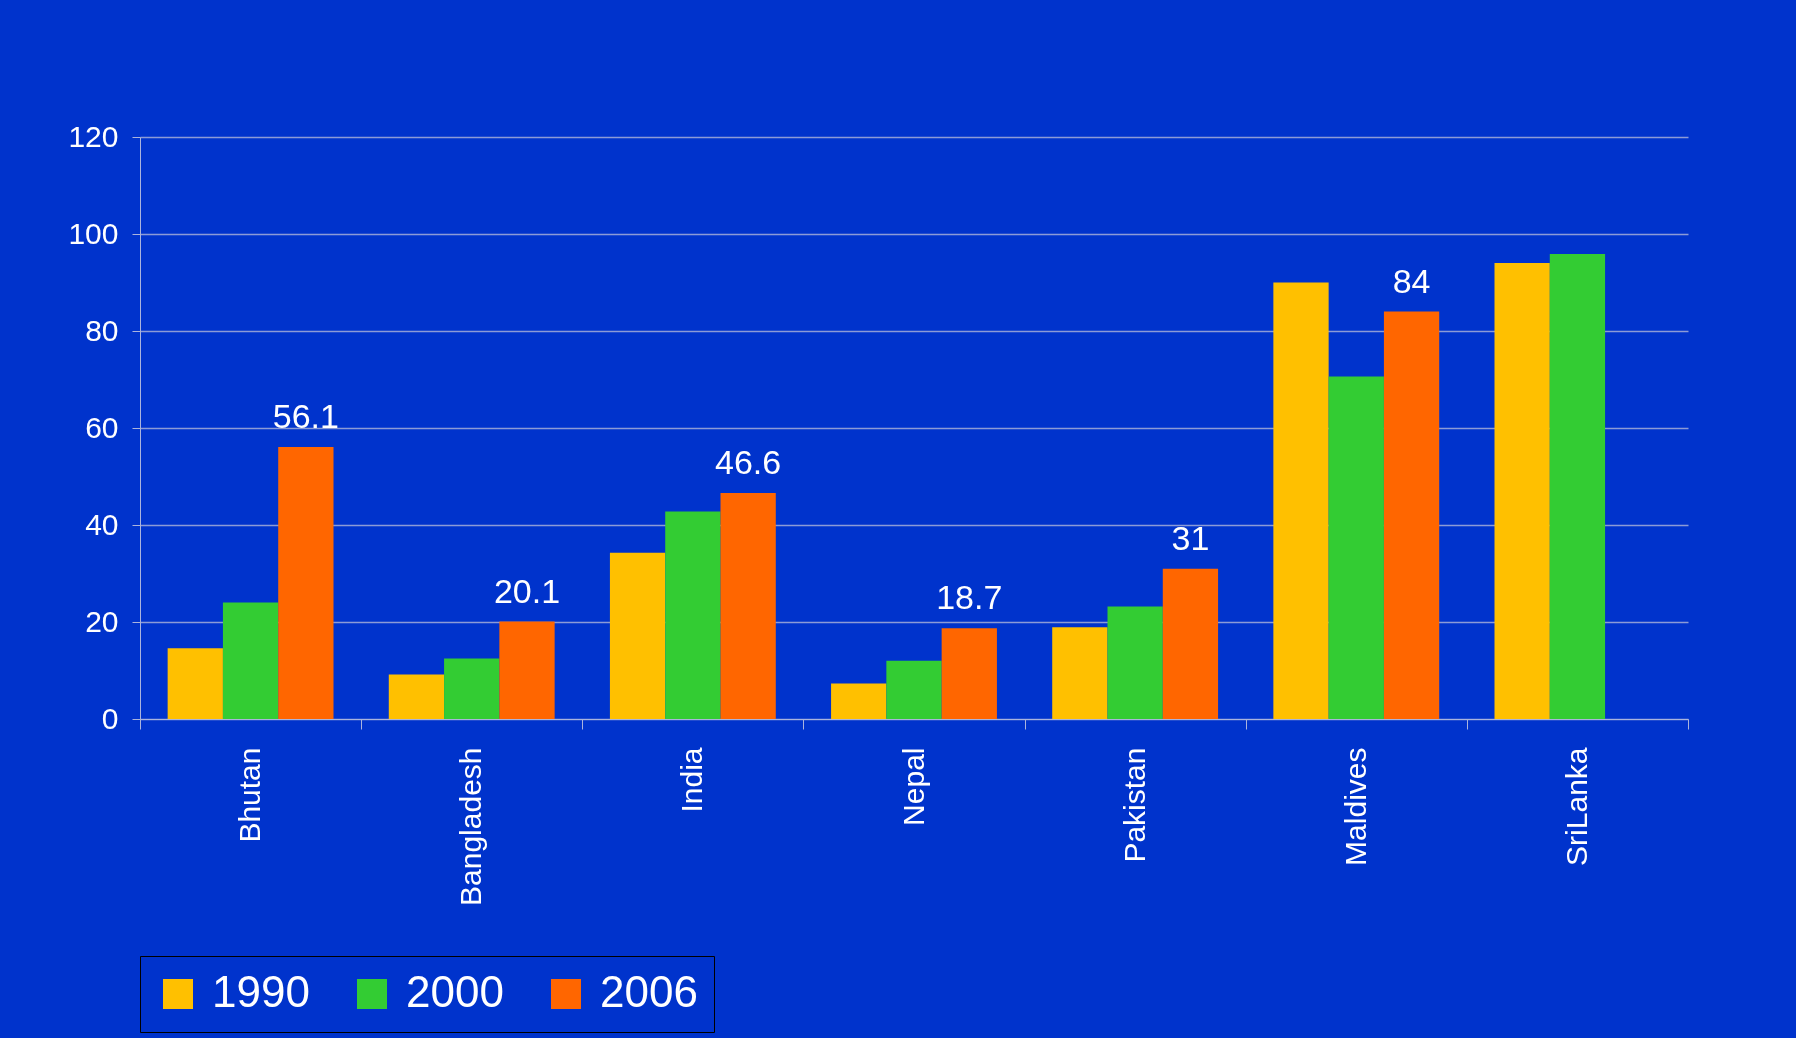 This screenshot has height=1038, width=1796. I want to click on x-tick-label: Pakistan, so click(1134, 805).